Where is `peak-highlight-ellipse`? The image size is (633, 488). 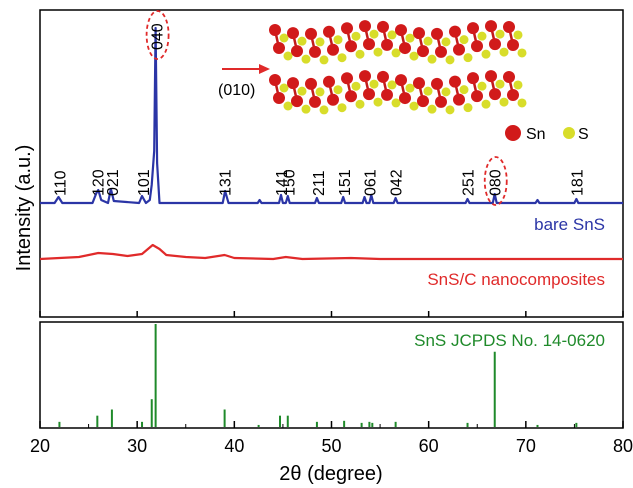 peak-highlight-ellipse is located at coordinates (495, 181).